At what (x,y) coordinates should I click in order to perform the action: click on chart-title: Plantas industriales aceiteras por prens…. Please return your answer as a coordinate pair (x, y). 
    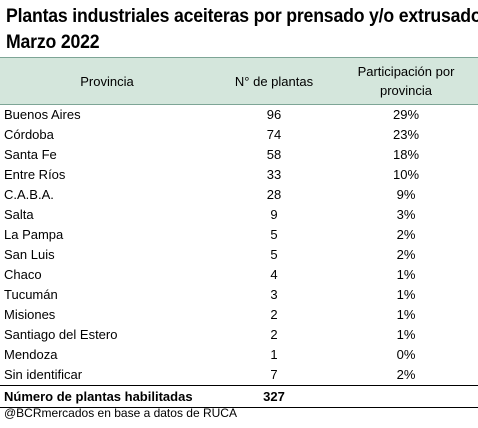
    Looking at the image, I should click on (242, 30).